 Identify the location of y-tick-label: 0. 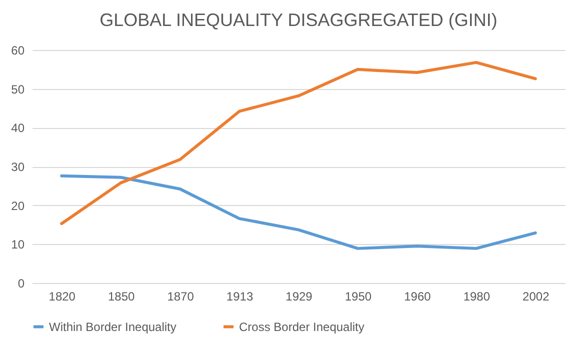
(21, 283).